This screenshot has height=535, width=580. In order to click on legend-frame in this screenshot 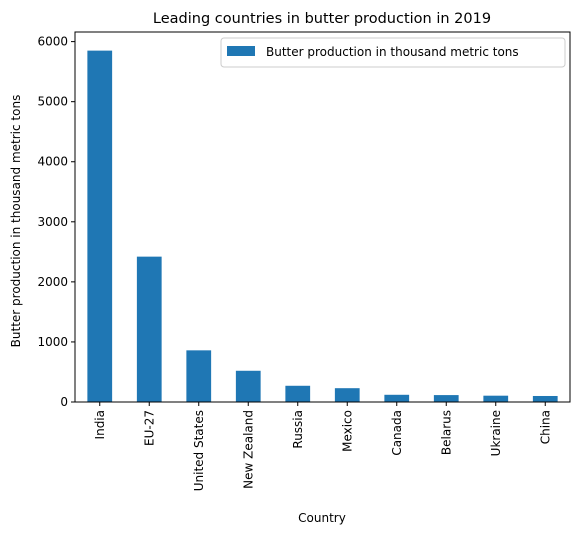, I will do `click(393, 52)`.